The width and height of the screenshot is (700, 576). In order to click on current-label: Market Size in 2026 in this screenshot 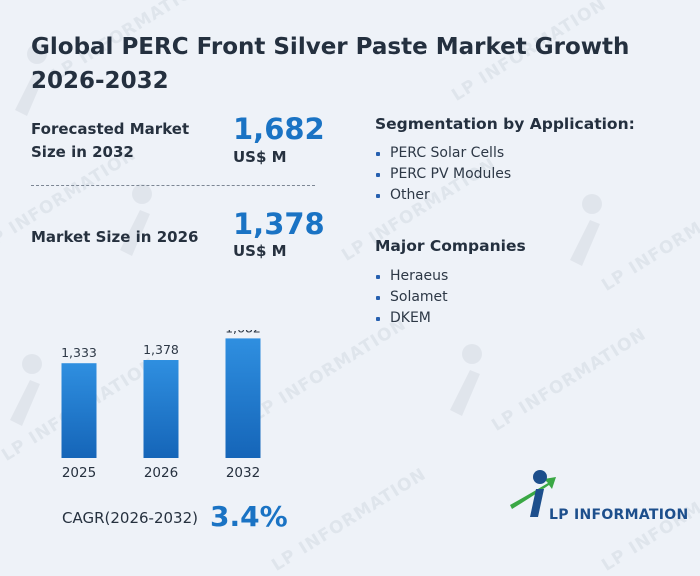, I will do `click(115, 237)`.